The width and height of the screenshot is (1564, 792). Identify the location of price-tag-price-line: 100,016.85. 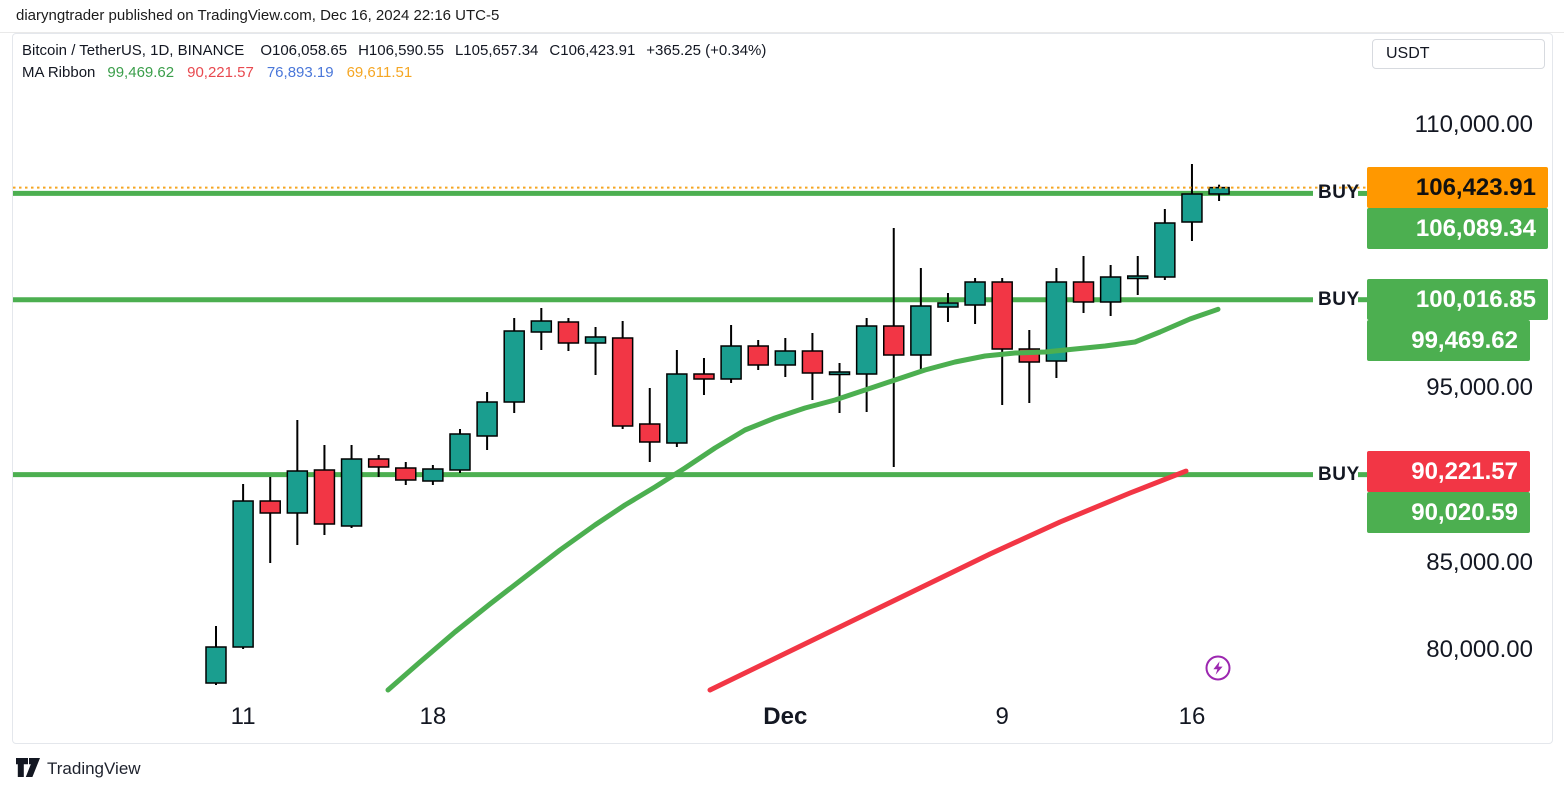
(1457, 300).